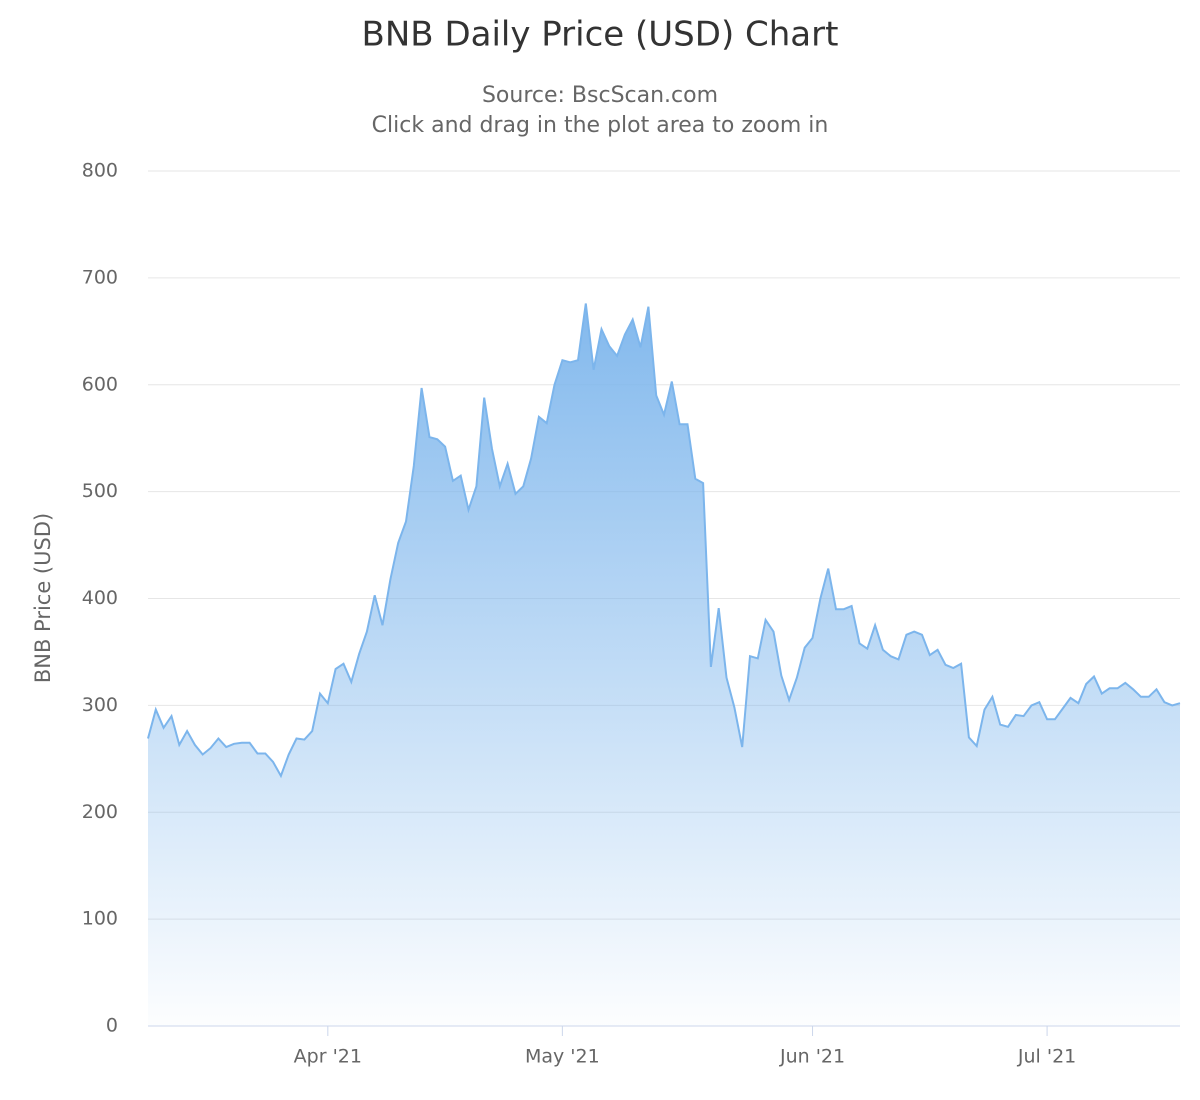  Describe the element at coordinates (100, 812) in the screenshot. I see `y-tick-label: 200` at that location.